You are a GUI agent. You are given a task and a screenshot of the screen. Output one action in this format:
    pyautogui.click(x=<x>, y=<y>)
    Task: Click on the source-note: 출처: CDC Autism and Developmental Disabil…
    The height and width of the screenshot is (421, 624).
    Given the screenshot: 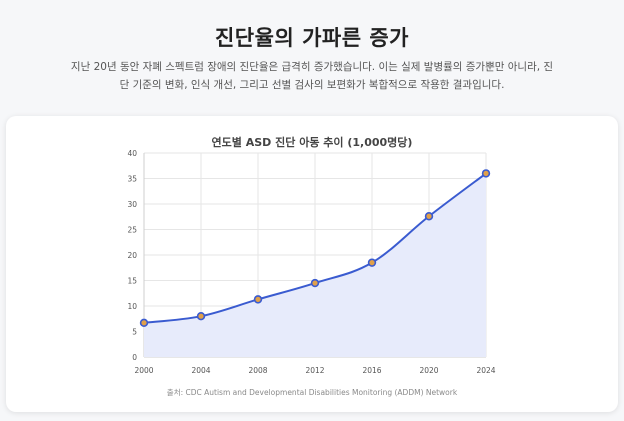 What is the action you would take?
    pyautogui.click(x=312, y=392)
    